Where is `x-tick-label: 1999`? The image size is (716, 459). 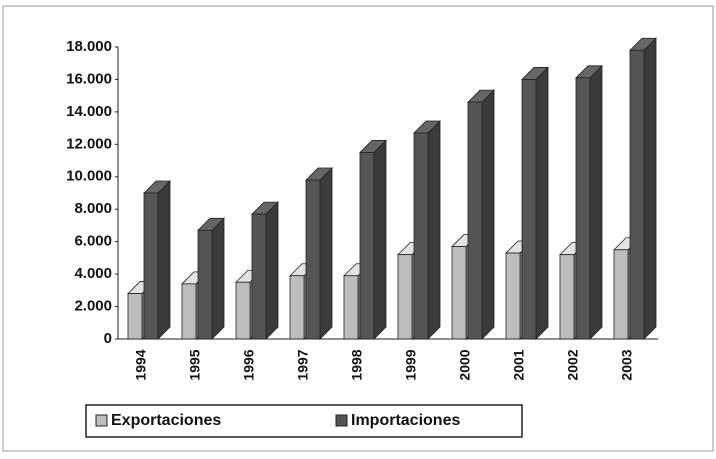 x-tick-label: 1999 is located at coordinates (411, 364).